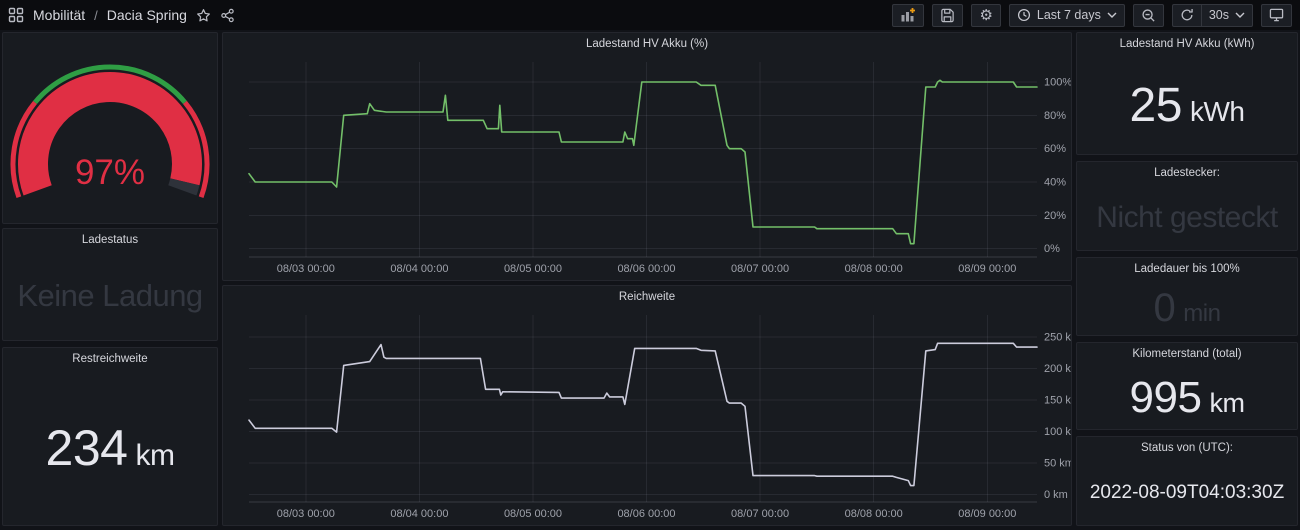  What do you see at coordinates (227, 15) in the screenshot?
I see `share-icon` at bounding box center [227, 15].